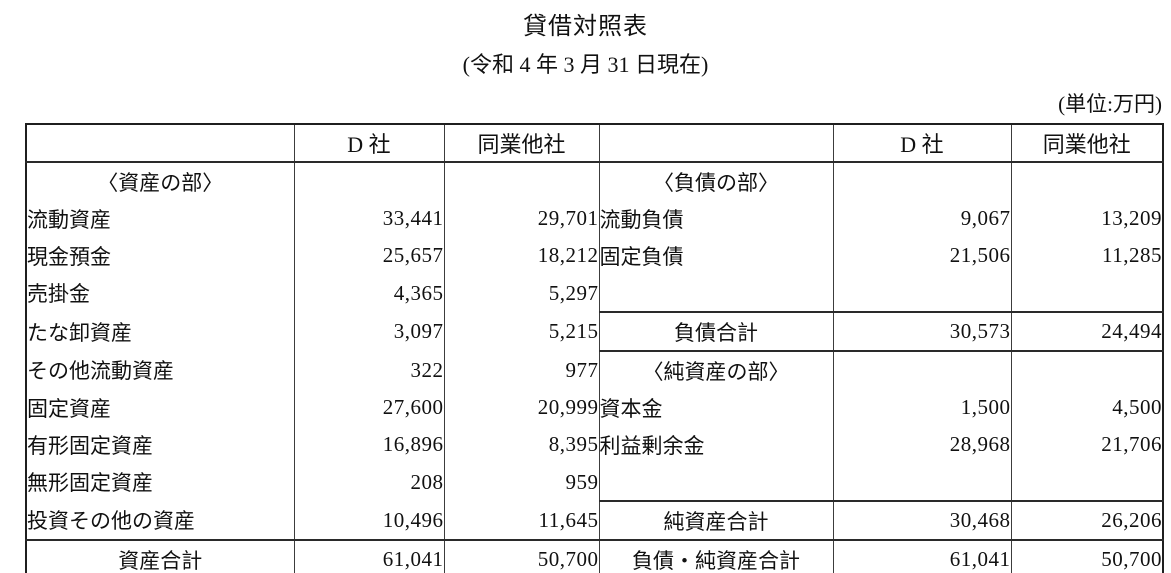 The image size is (1171, 573). I want to click on table-row-intangible: 無形固定資産 208 959, so click(594, 482).